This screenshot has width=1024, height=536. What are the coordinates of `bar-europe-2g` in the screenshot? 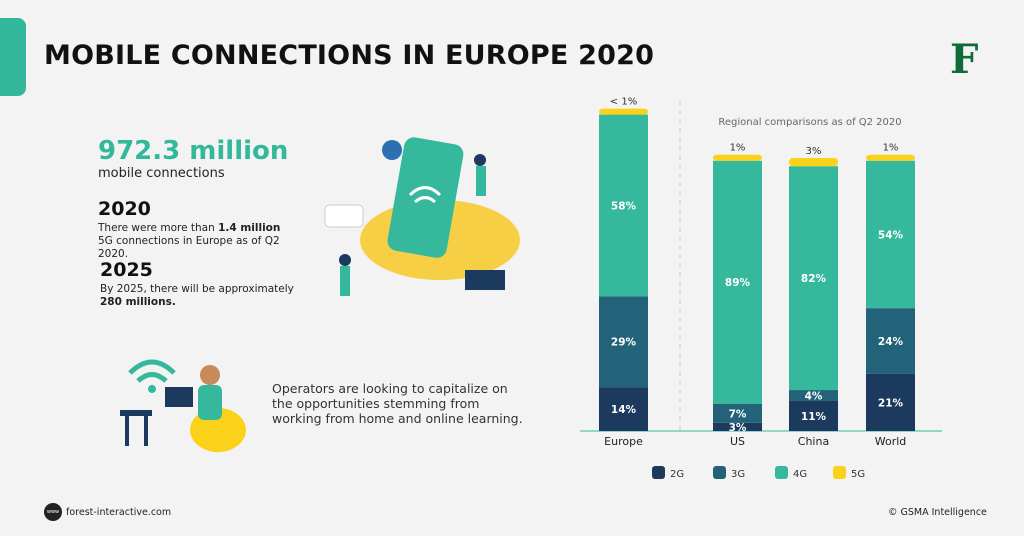 It's located at (623, 409).